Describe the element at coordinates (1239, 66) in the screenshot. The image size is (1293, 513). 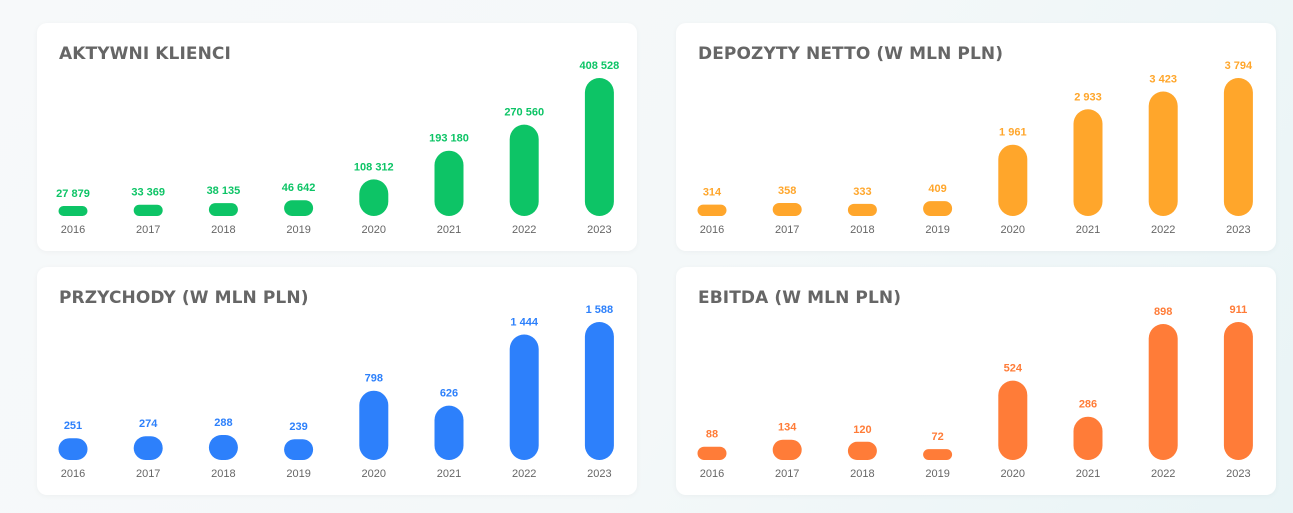
I see `data-label: 3 794` at that location.